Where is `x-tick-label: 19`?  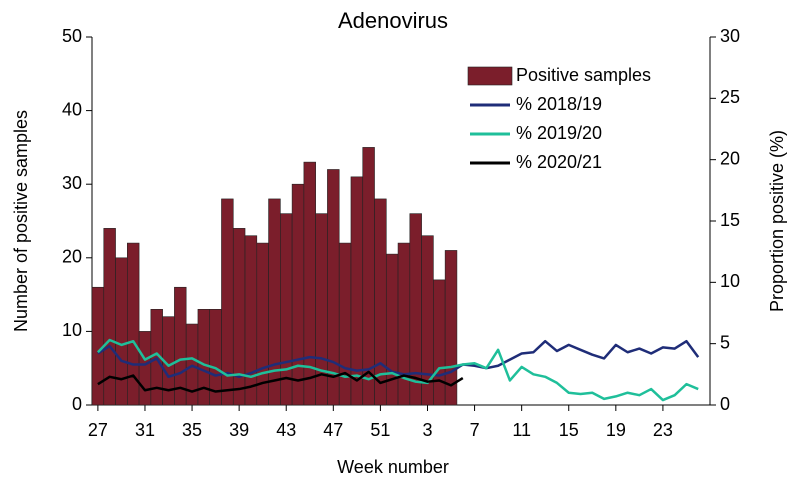 x-tick-label: 19 is located at coordinates (616, 430).